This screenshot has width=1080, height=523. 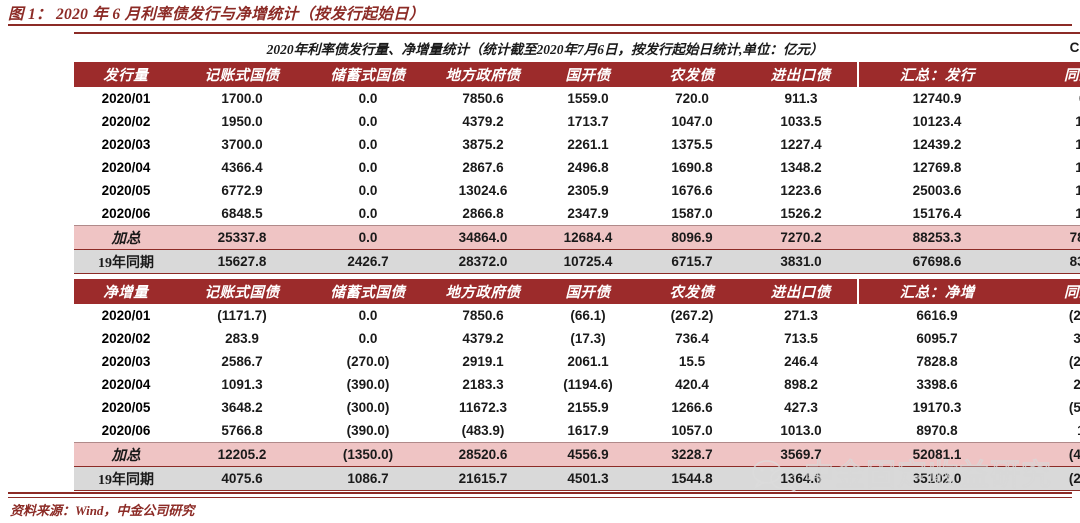 I want to click on cell-2: (483.9), so click(x=483, y=431).